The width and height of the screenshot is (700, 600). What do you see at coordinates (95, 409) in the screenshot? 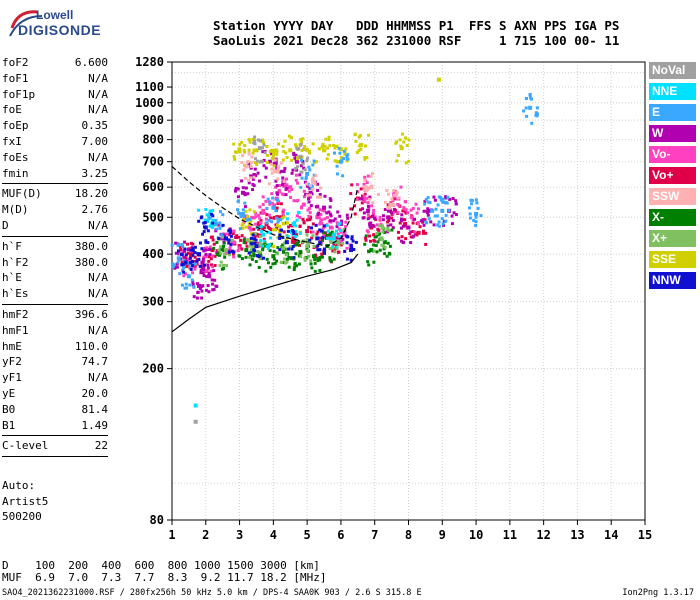
I see `param-value: 81.4` at bounding box center [95, 409].